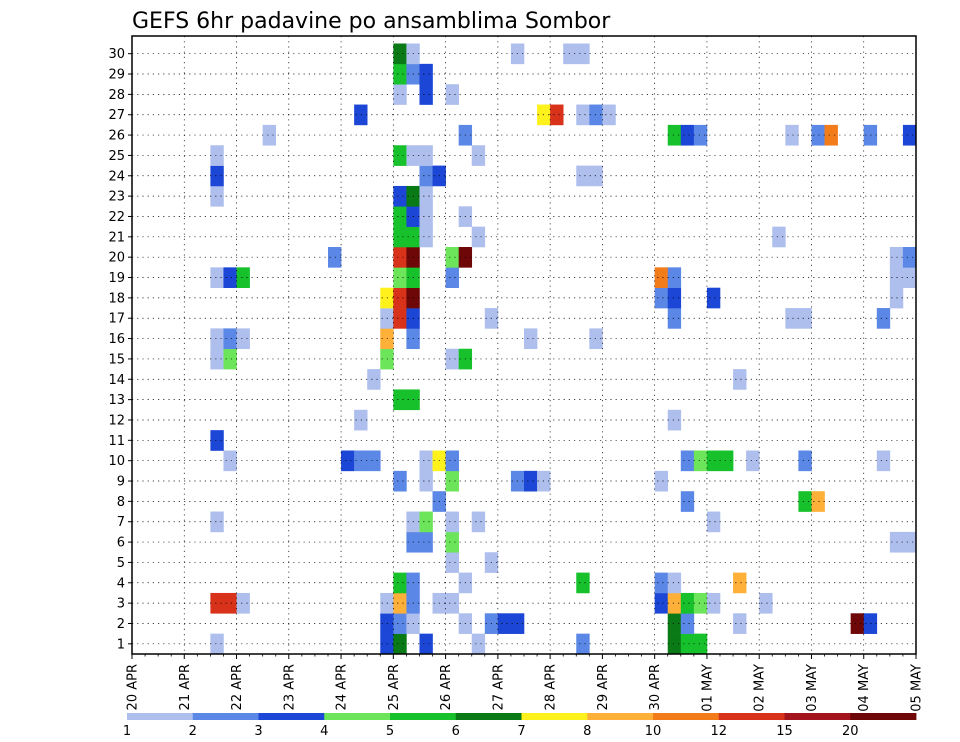 The image size is (960, 742). Describe the element at coordinates (121, 583) in the screenshot. I see `y-tick-label: 4` at that location.